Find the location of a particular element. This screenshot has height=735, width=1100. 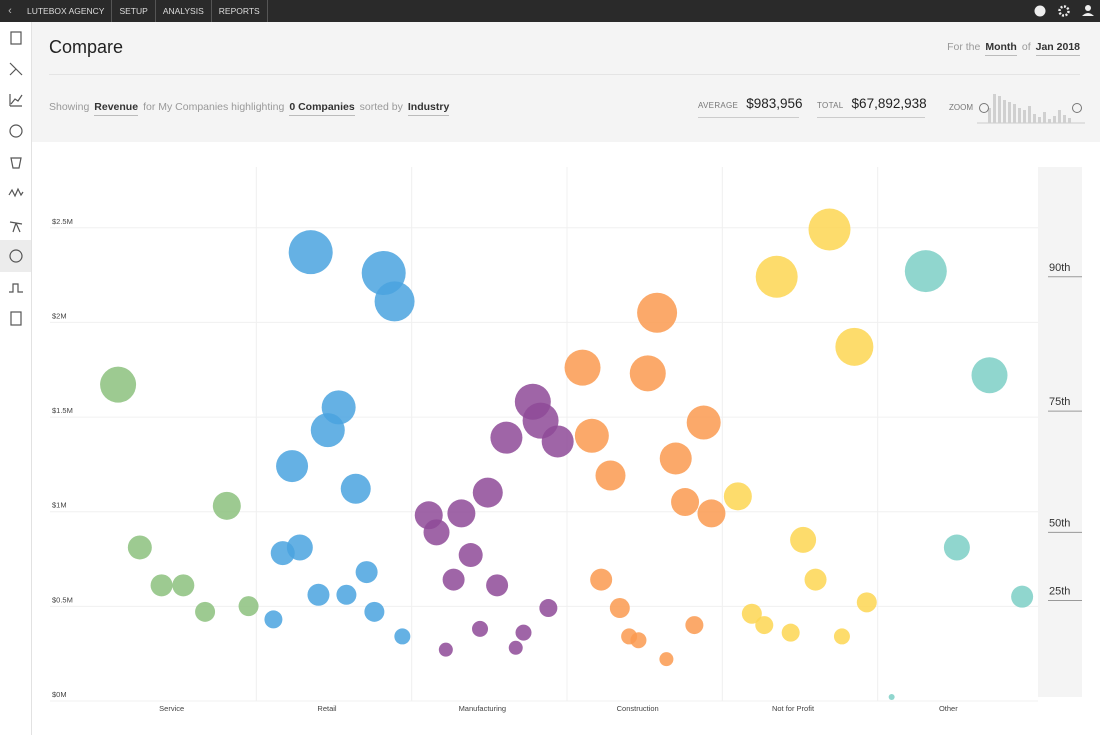

percentile-label: 75th is located at coordinates (1059, 402).